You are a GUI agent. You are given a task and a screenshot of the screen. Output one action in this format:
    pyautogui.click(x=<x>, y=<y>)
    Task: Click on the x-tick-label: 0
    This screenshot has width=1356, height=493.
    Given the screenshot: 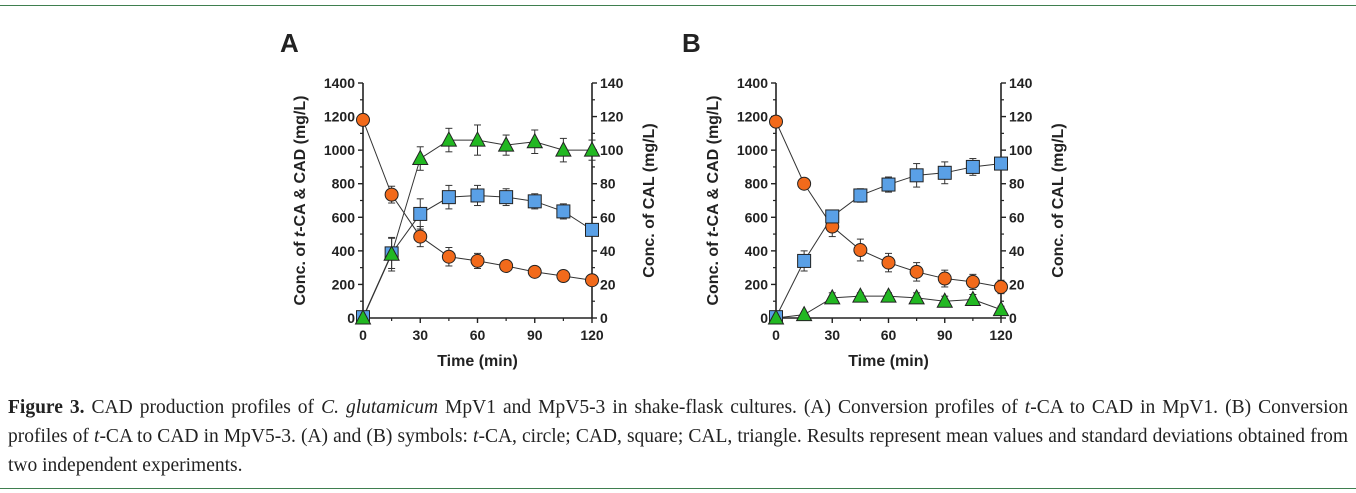 What is the action you would take?
    pyautogui.click(x=776, y=335)
    